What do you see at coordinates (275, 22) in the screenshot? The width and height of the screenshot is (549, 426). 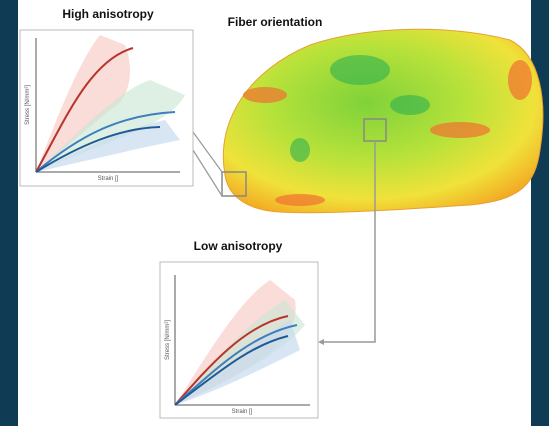 I see `main-title: Fiber orientation` at bounding box center [275, 22].